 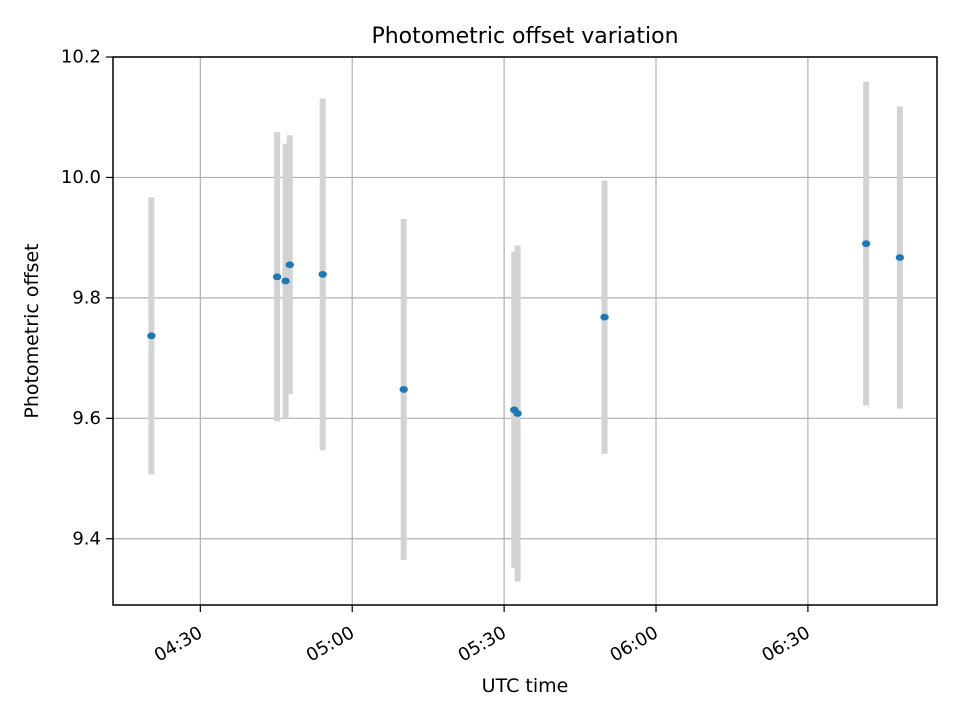 What do you see at coordinates (525, 686) in the screenshot?
I see `x-axis-label: UTC time` at bounding box center [525, 686].